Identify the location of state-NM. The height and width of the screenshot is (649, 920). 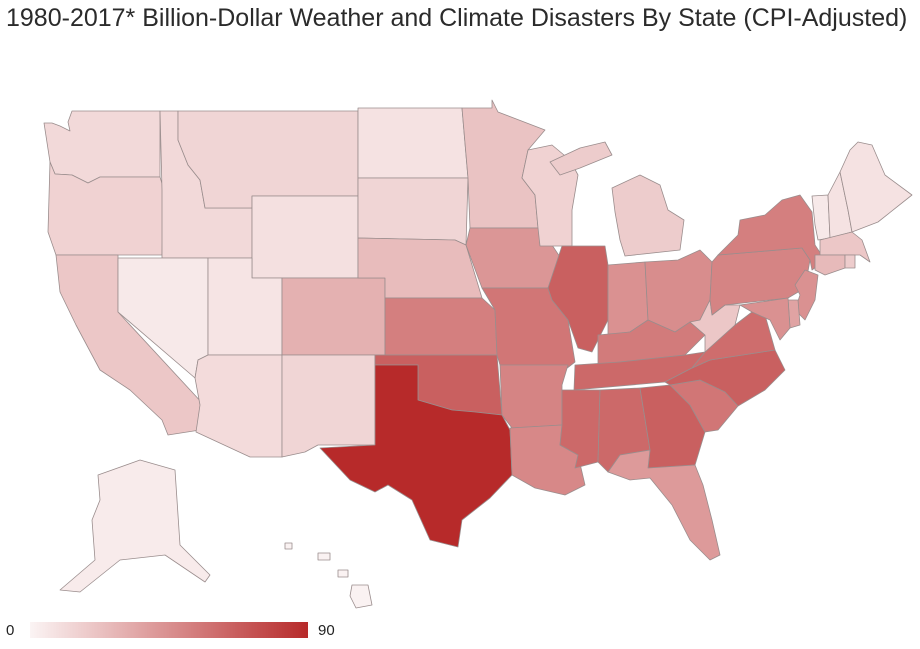
(328, 406).